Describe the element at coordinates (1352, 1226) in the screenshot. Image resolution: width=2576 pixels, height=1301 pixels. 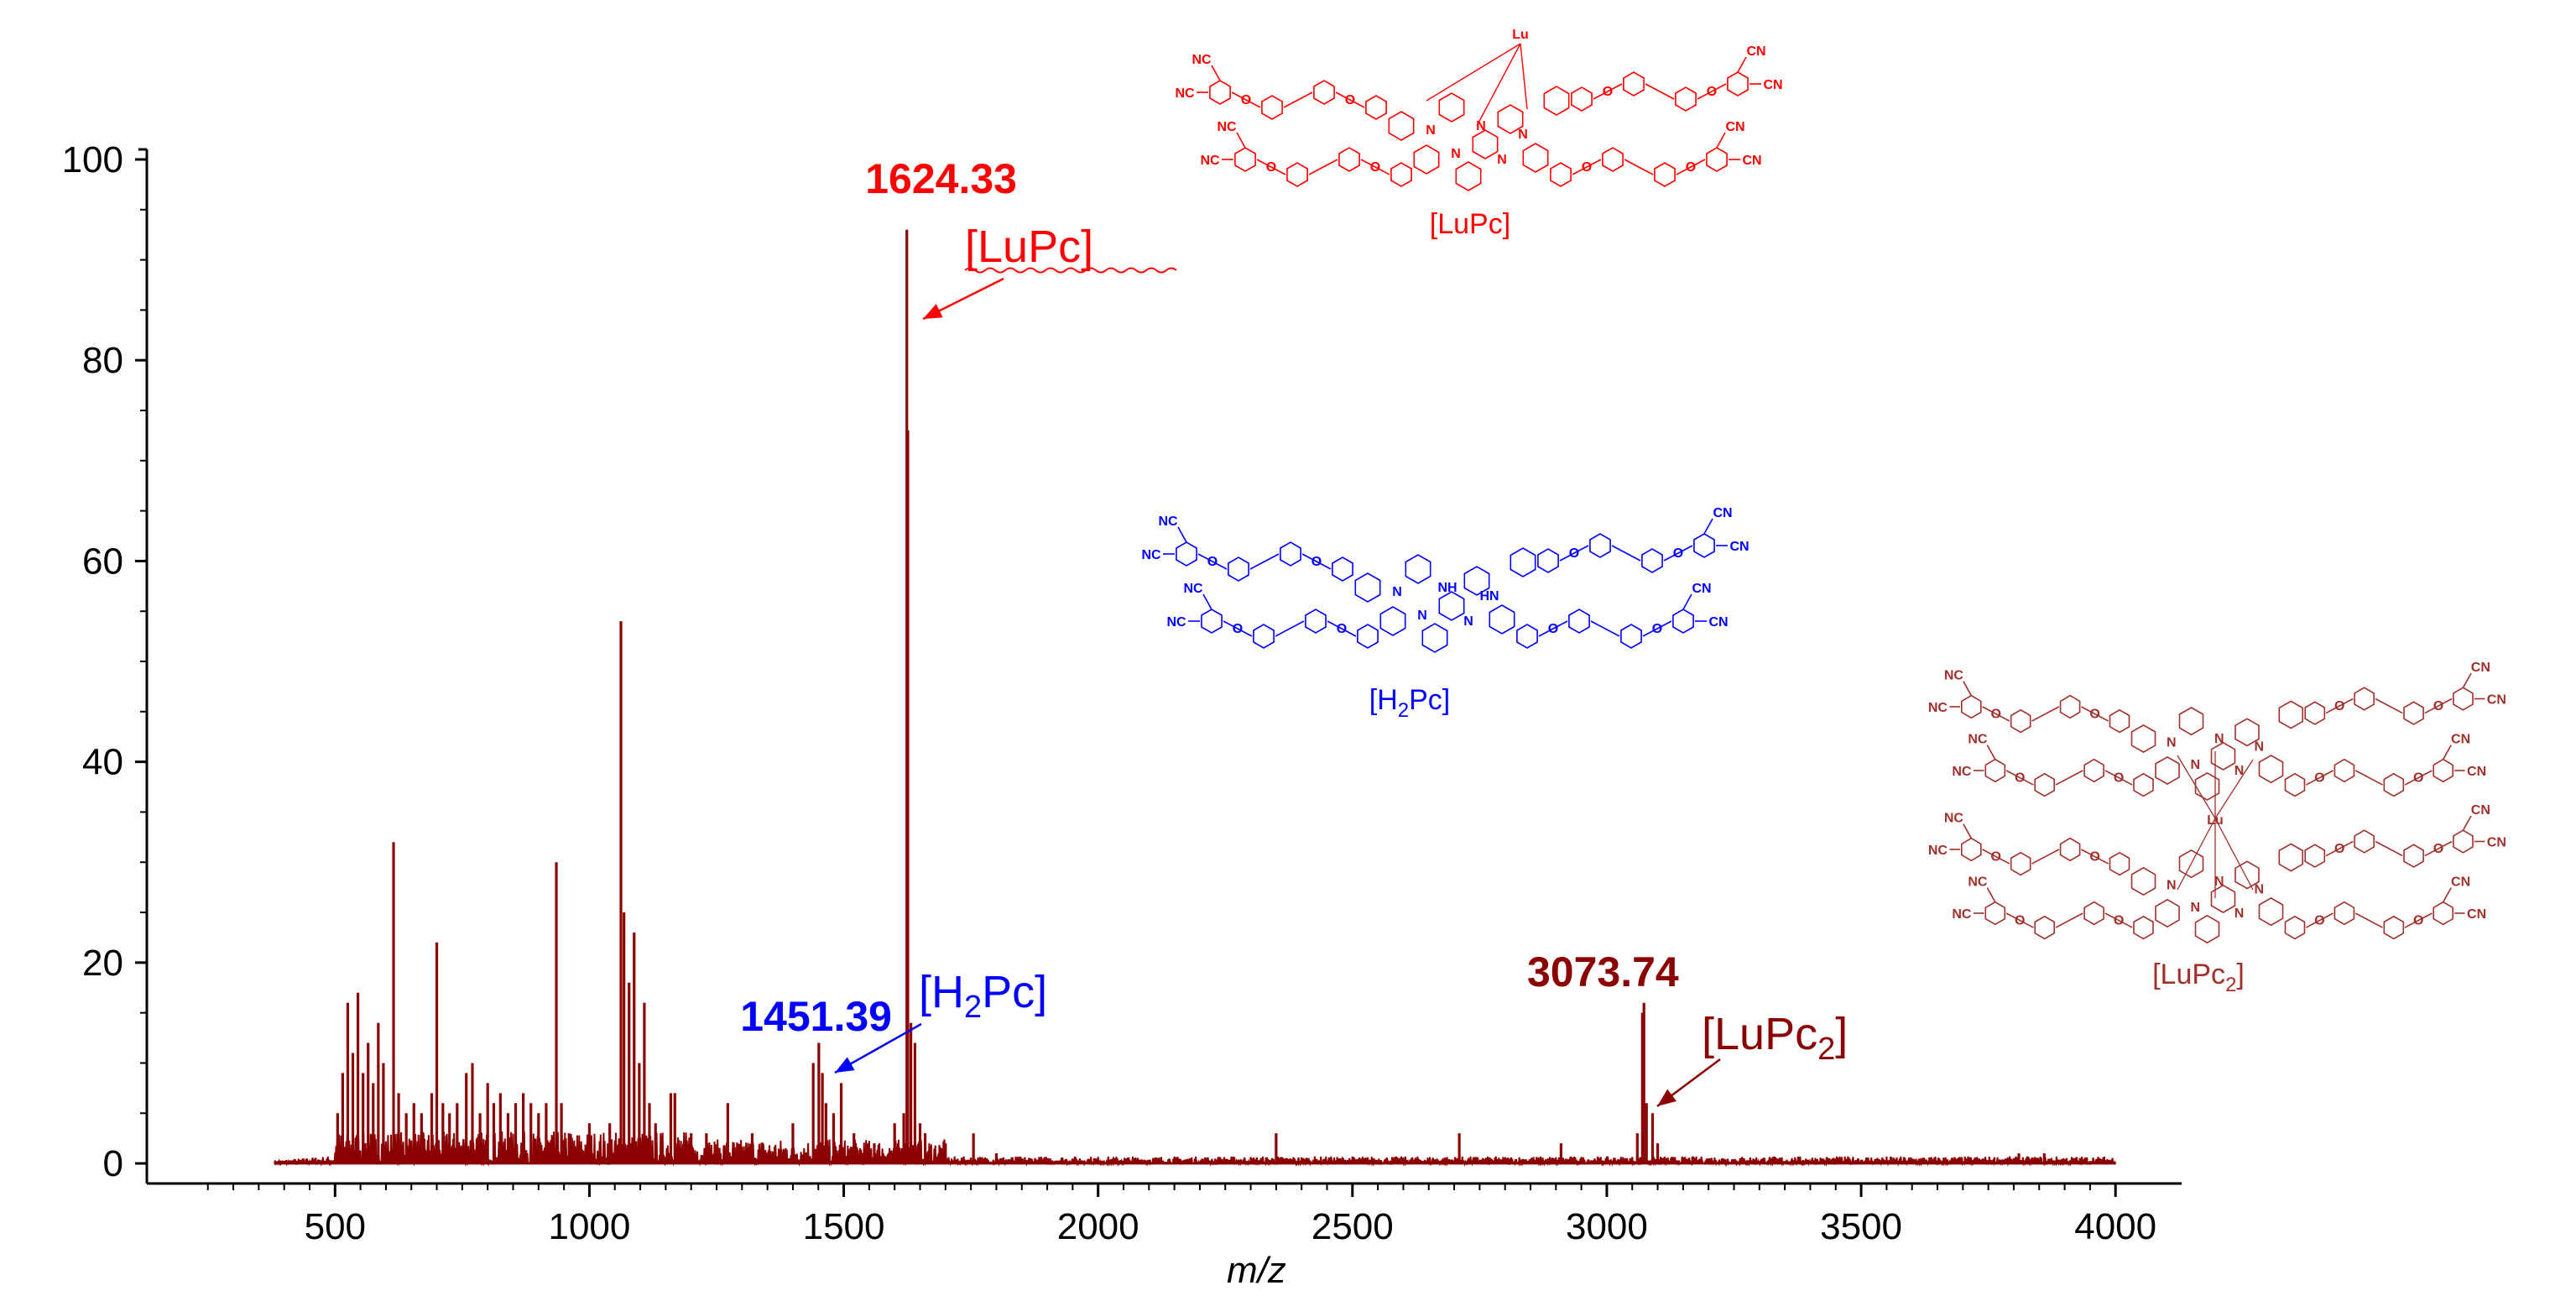
I see `x-tick-label: 2500` at that location.